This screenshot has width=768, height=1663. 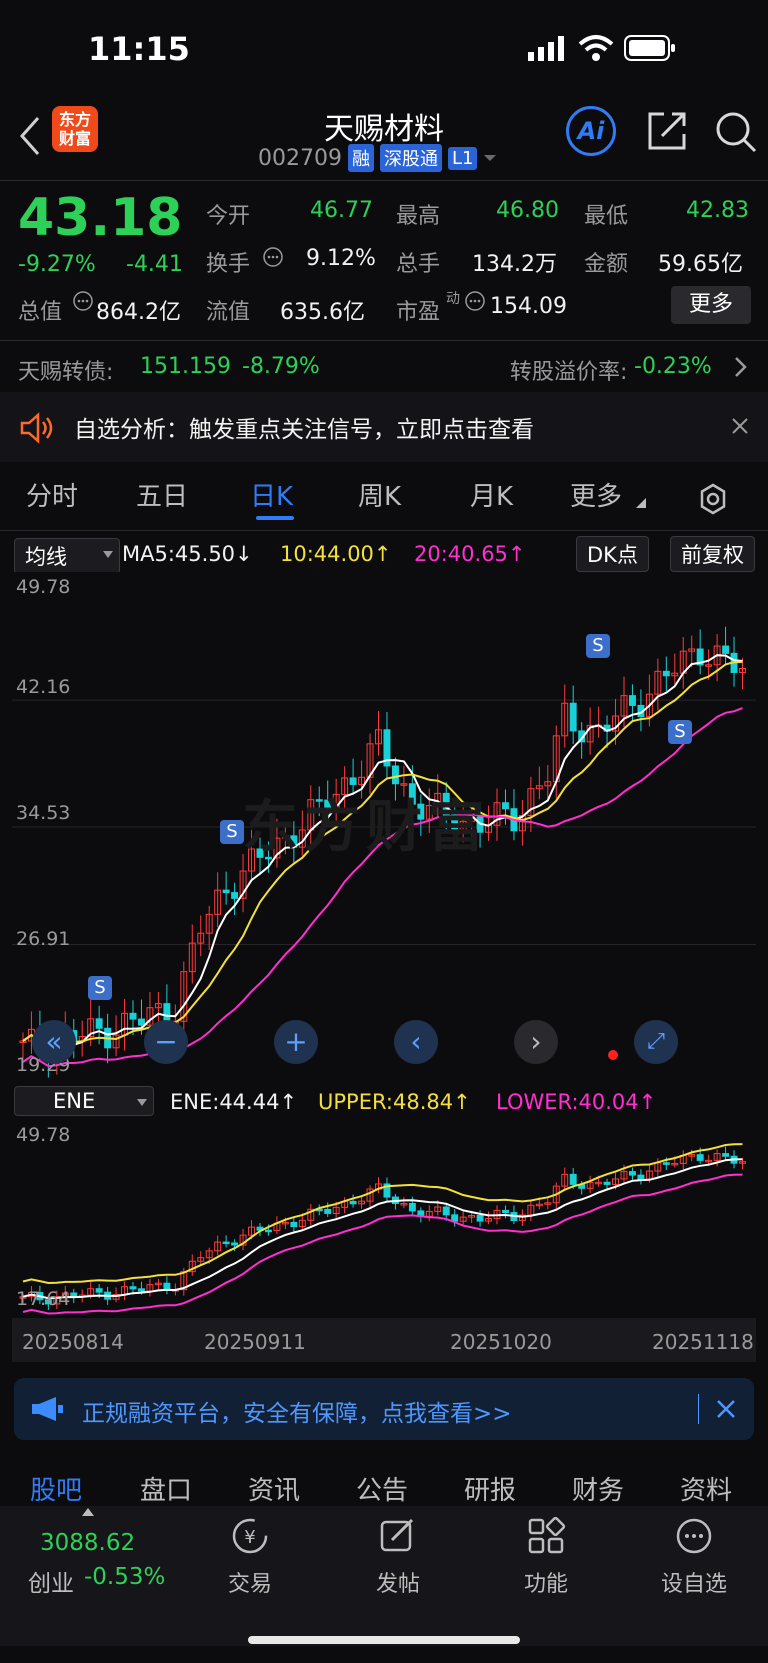 What do you see at coordinates (501, 1342) in the screenshot?
I see `date-label: 20251020` at bounding box center [501, 1342].